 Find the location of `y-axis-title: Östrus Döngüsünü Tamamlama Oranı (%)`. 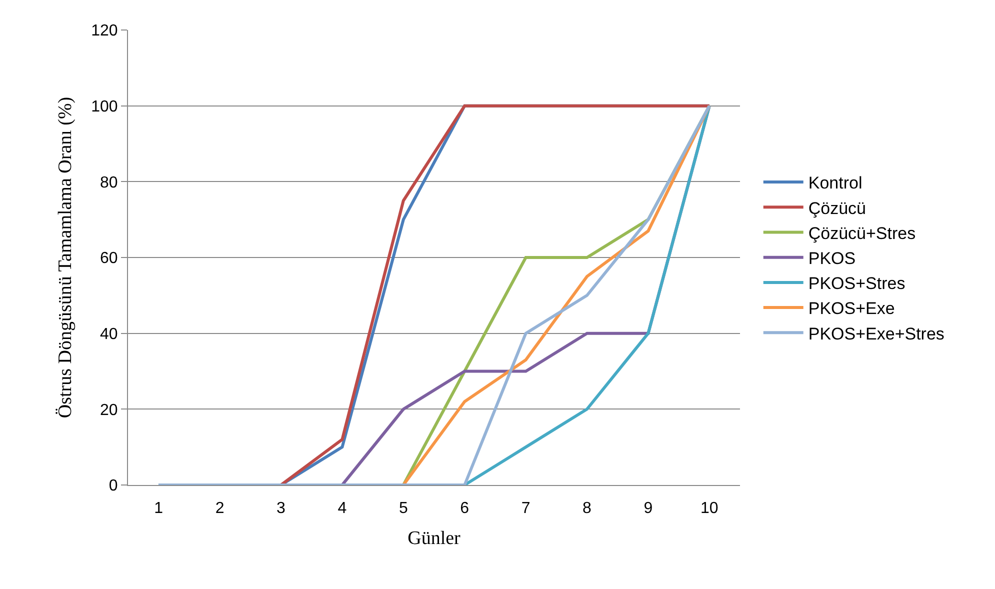

y-axis-title: Östrus Döngüsünü Tamamlama Oranı (%) is located at coordinates (65, 257).